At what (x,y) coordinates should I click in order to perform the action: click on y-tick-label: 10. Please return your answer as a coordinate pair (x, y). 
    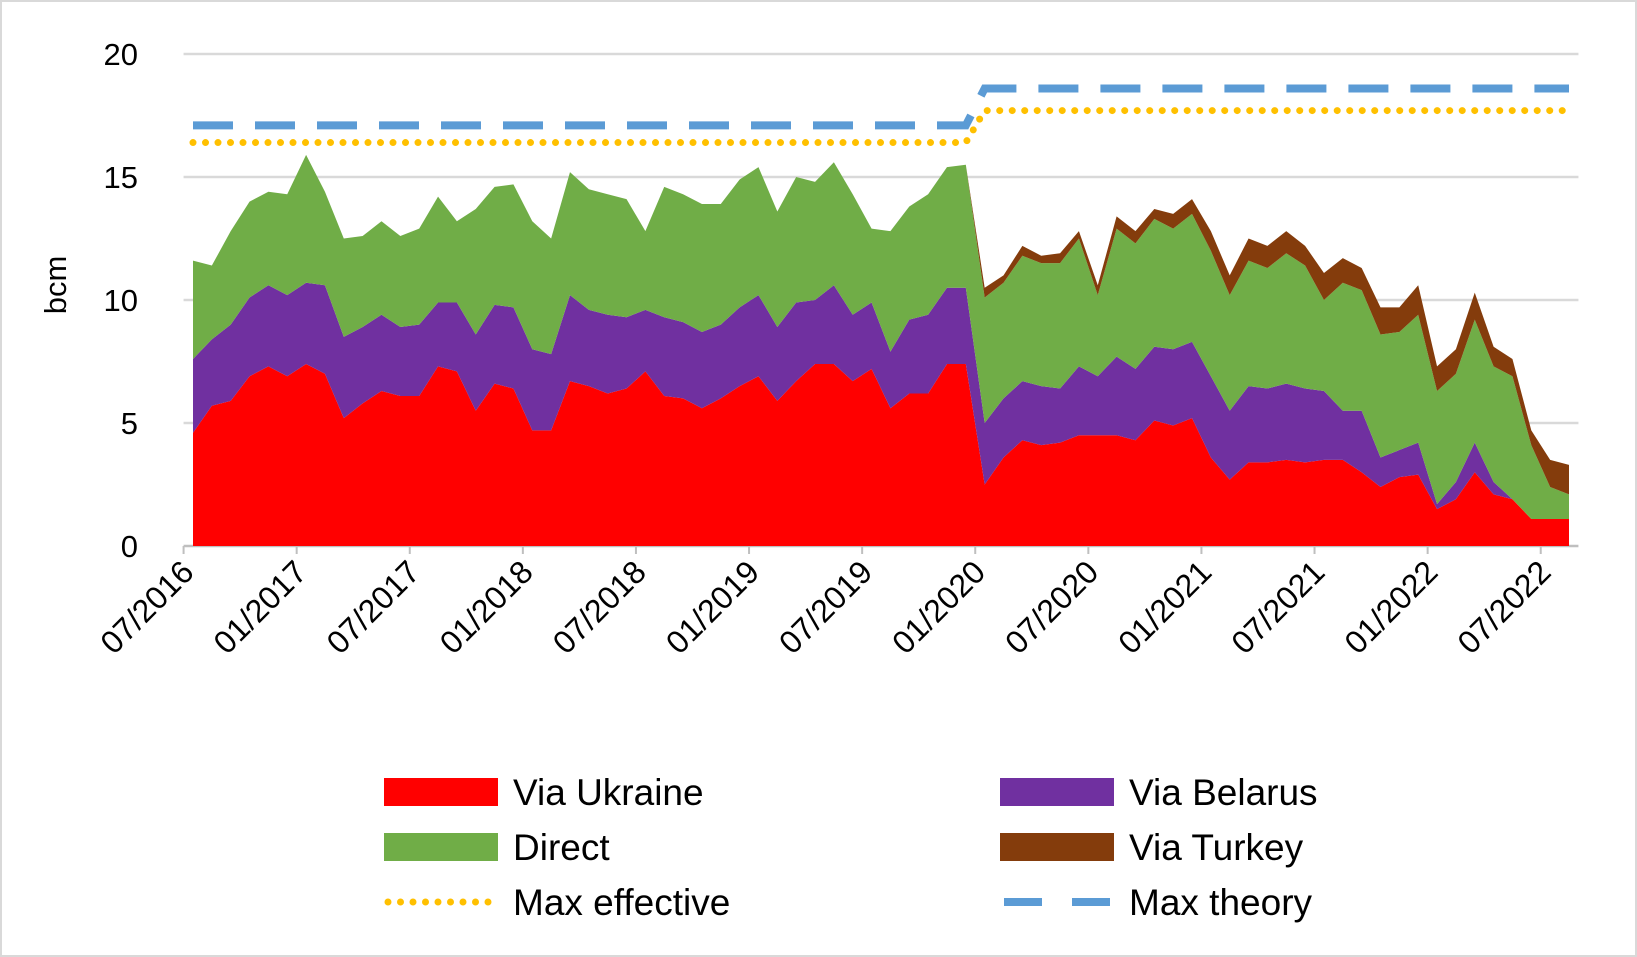
    Looking at the image, I should click on (121, 300).